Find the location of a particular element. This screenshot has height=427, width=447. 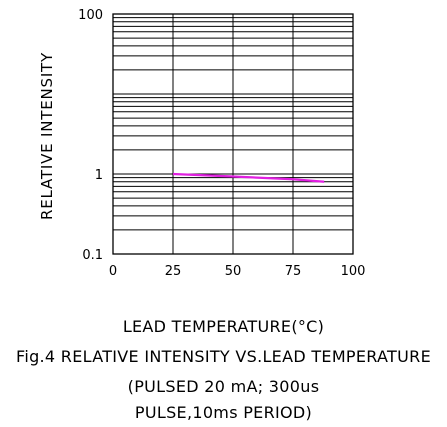

x-tick-label: 100 is located at coordinates (353, 271).